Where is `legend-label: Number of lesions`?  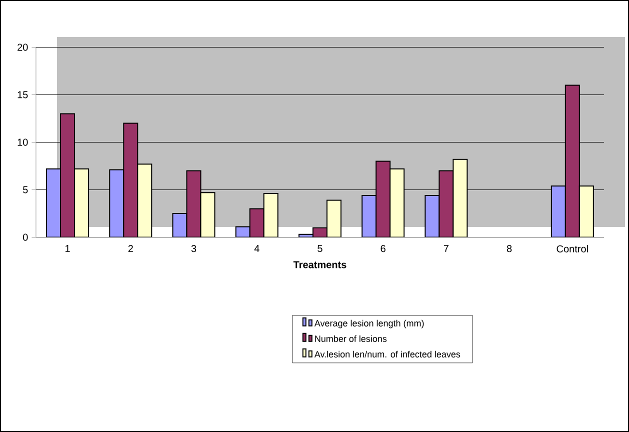
legend-label: Number of lesions is located at coordinates (351, 338).